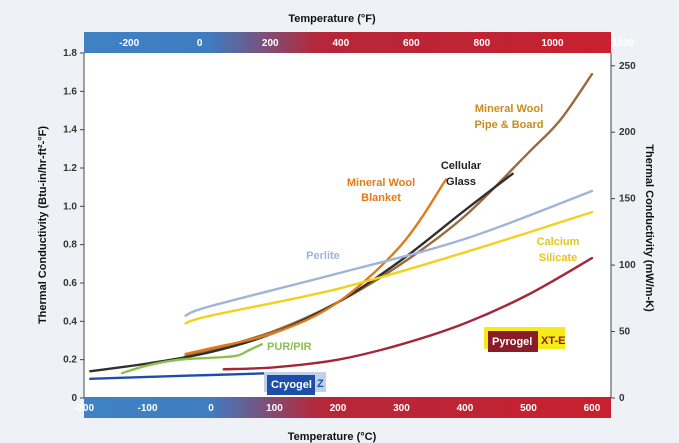 This screenshot has width=679, height=443. I want to click on left-tick-label: 1.6, so click(70, 91).